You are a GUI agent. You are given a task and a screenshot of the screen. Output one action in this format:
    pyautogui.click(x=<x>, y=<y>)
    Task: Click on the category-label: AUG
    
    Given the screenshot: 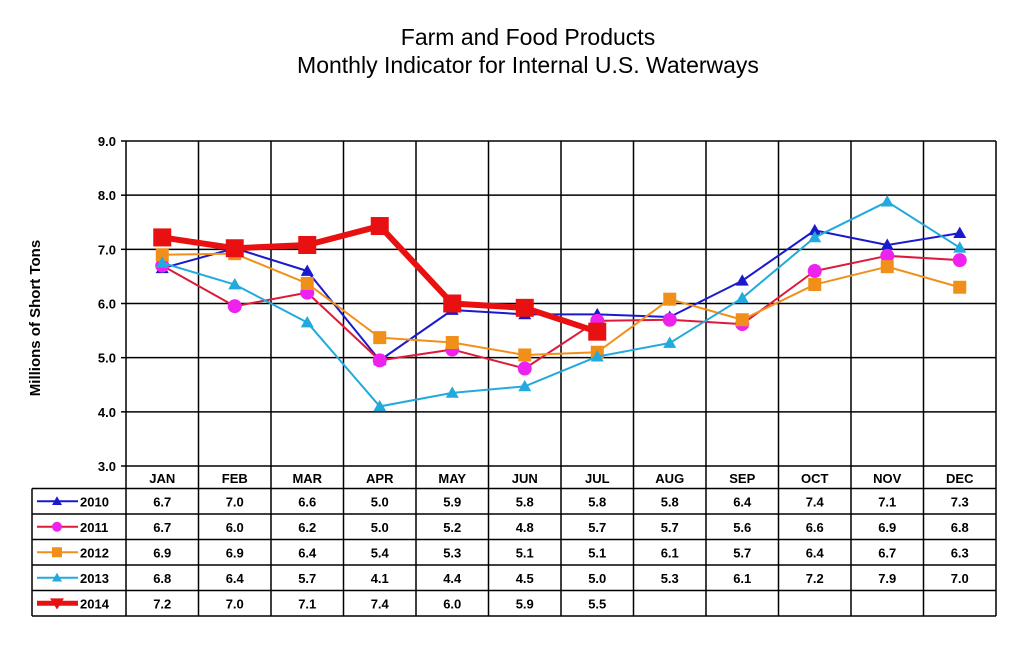 What is the action you would take?
    pyautogui.click(x=669, y=478)
    